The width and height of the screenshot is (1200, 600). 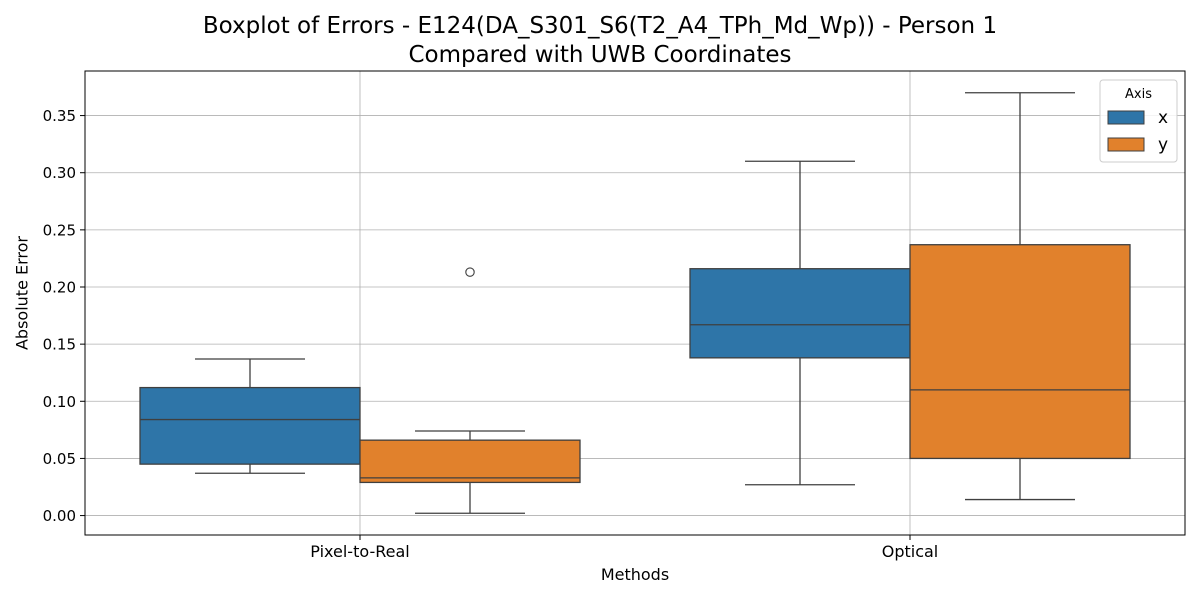 What do you see at coordinates (624, 548) in the screenshot?
I see `x-axis-ticks: Pixel-to-Real Optical` at bounding box center [624, 548].